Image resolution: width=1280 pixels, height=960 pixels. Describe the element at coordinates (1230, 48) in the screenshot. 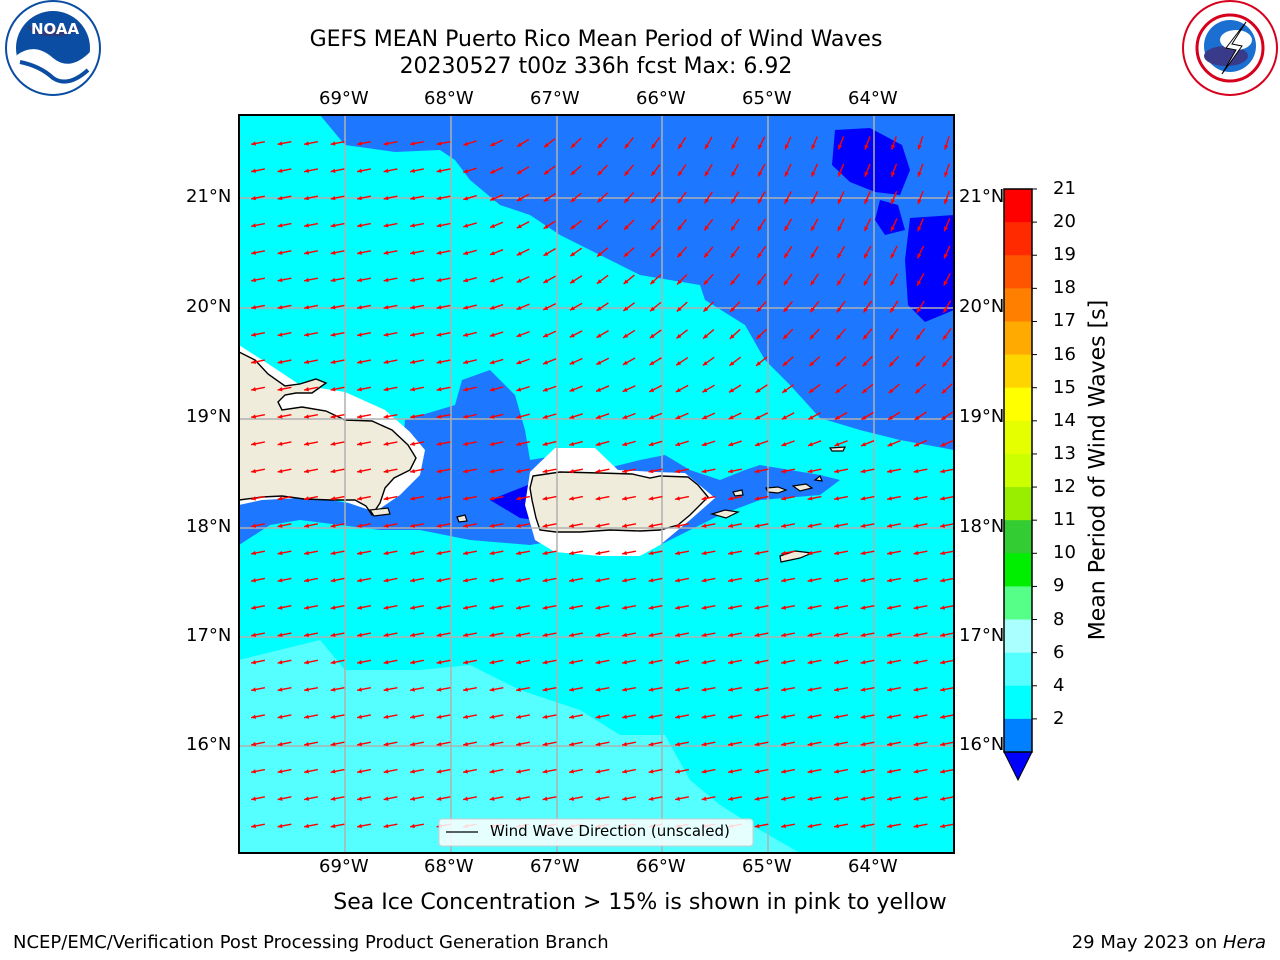

I see `nws-logo` at that location.